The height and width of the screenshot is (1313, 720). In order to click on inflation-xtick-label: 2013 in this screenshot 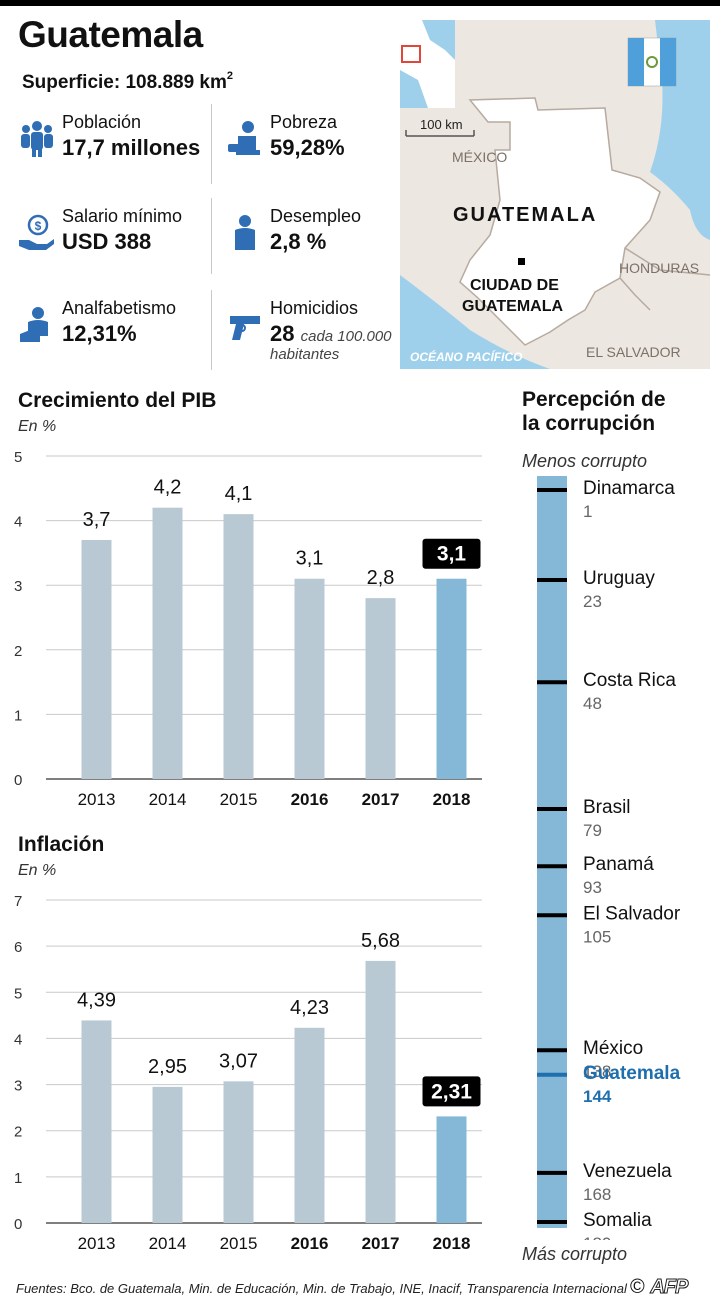, I will do `click(97, 1243)`.